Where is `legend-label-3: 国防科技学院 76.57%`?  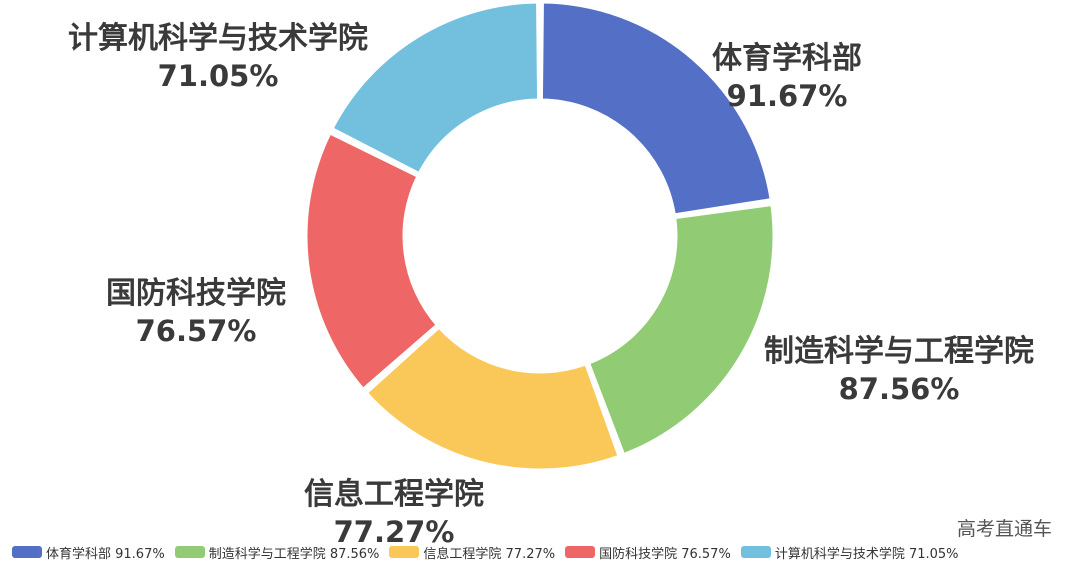
legend-label-3: 国防科技学院 76.57% is located at coordinates (665, 554).